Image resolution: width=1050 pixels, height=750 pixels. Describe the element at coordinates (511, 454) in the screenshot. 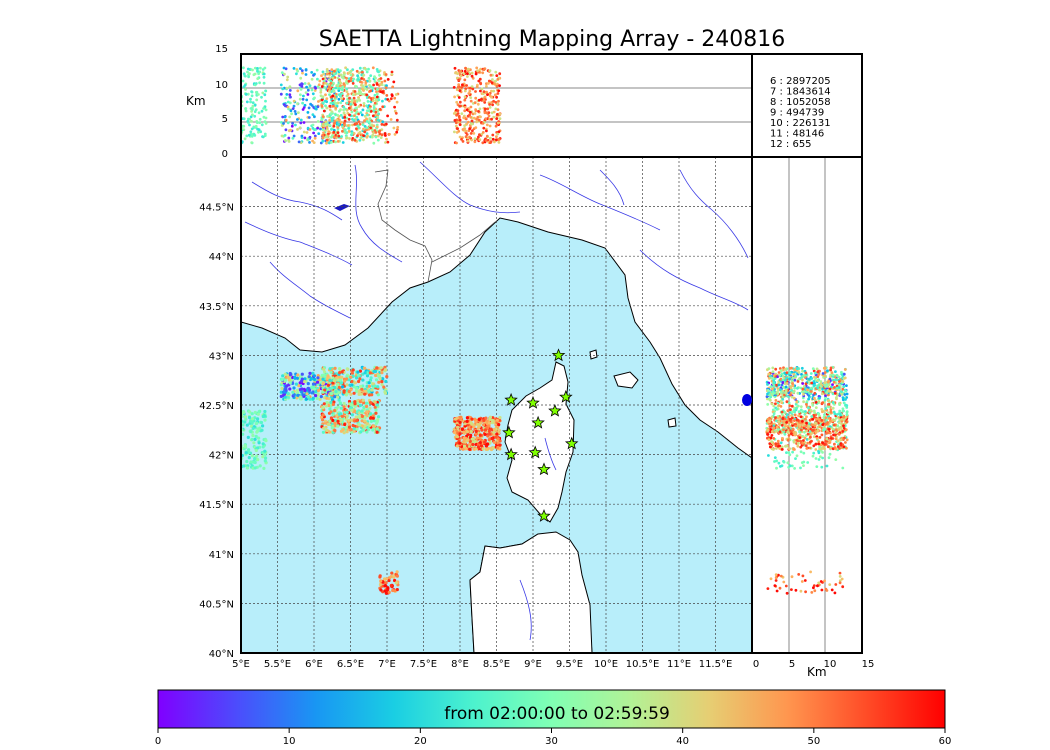

I see `station-star-icon` at that location.